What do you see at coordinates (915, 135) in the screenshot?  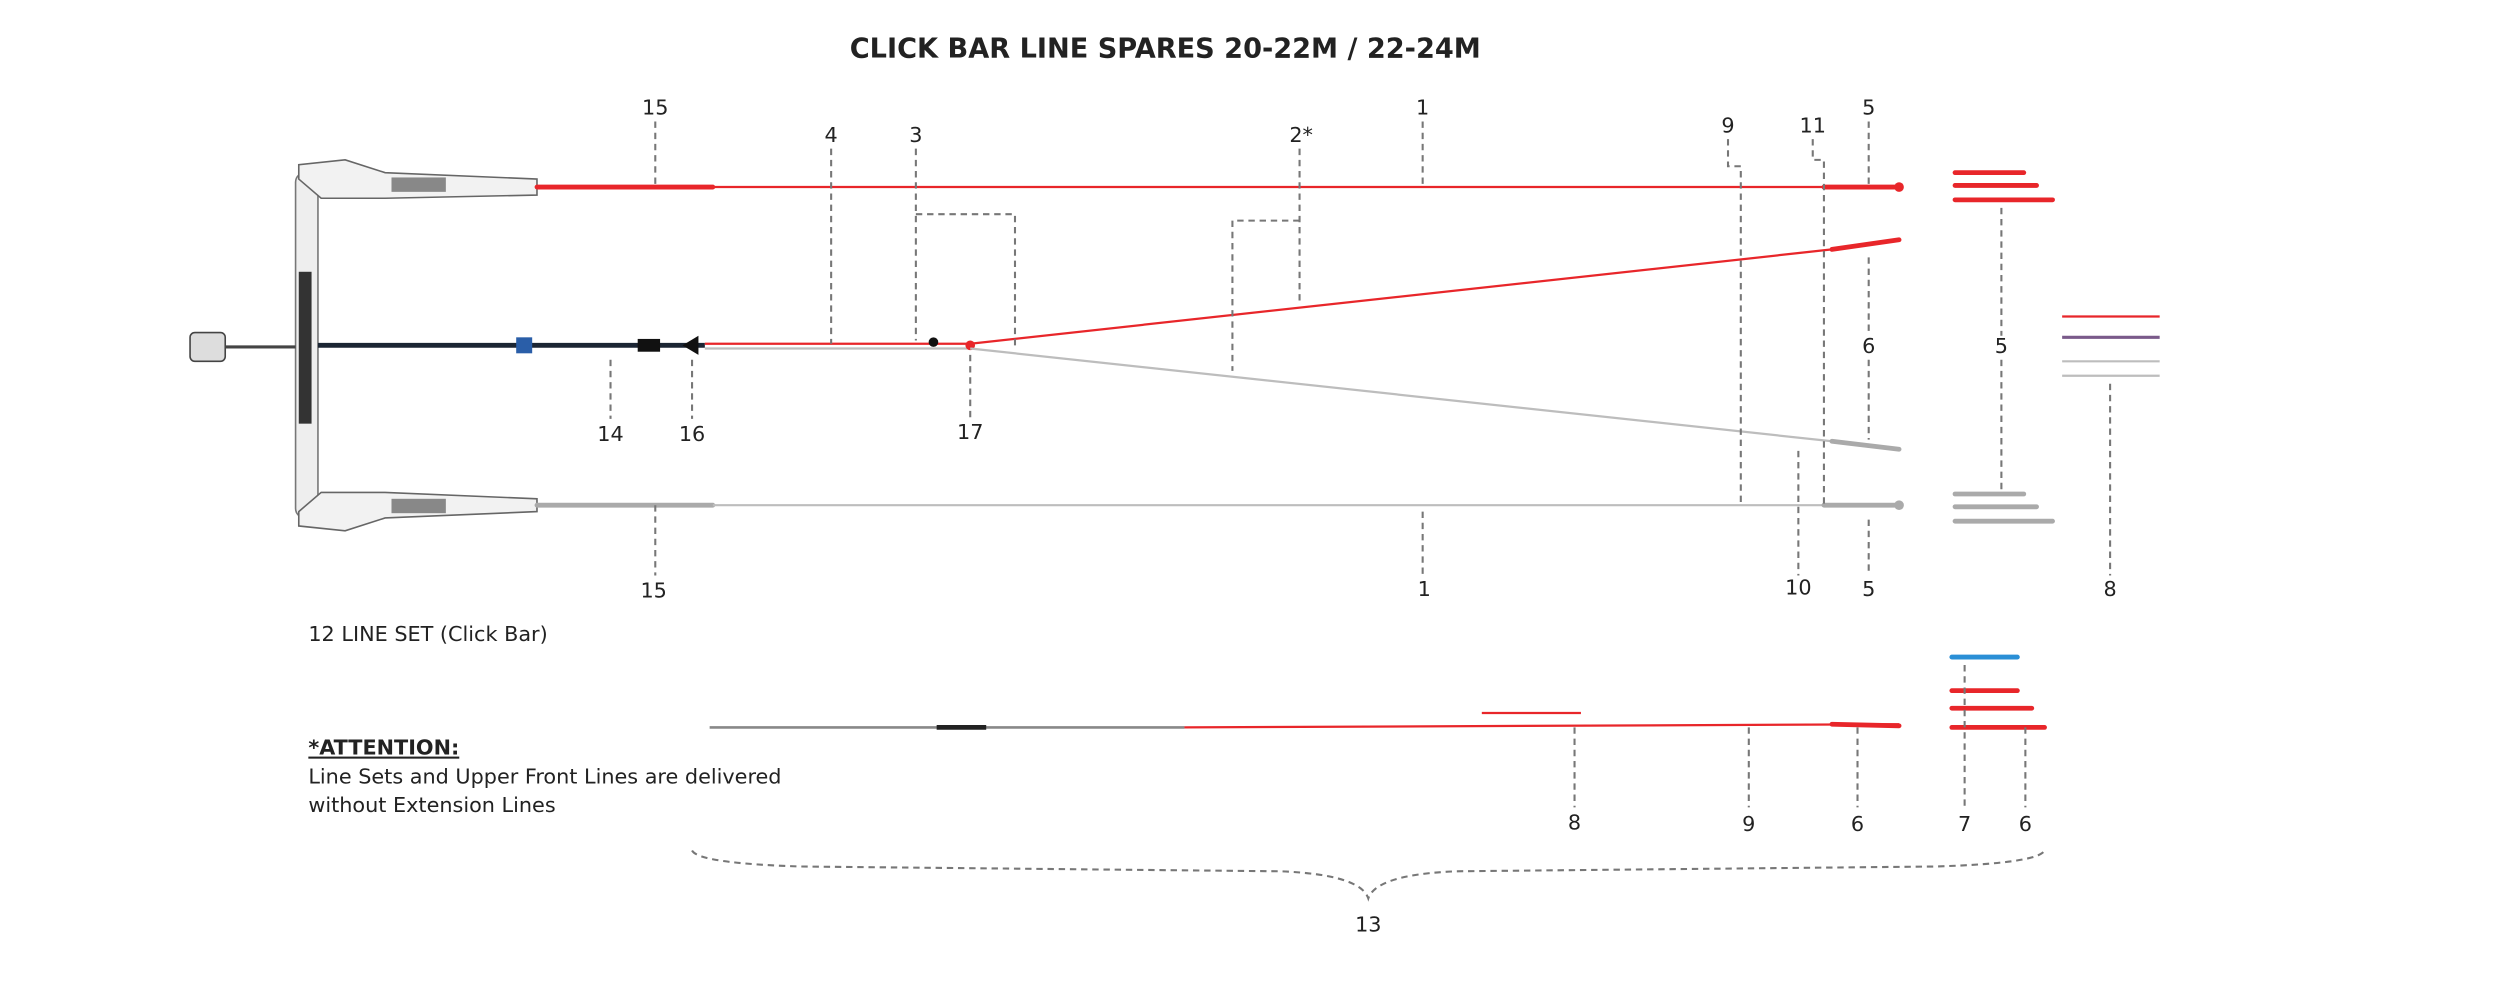 I see `callout-number: 3` at bounding box center [915, 135].